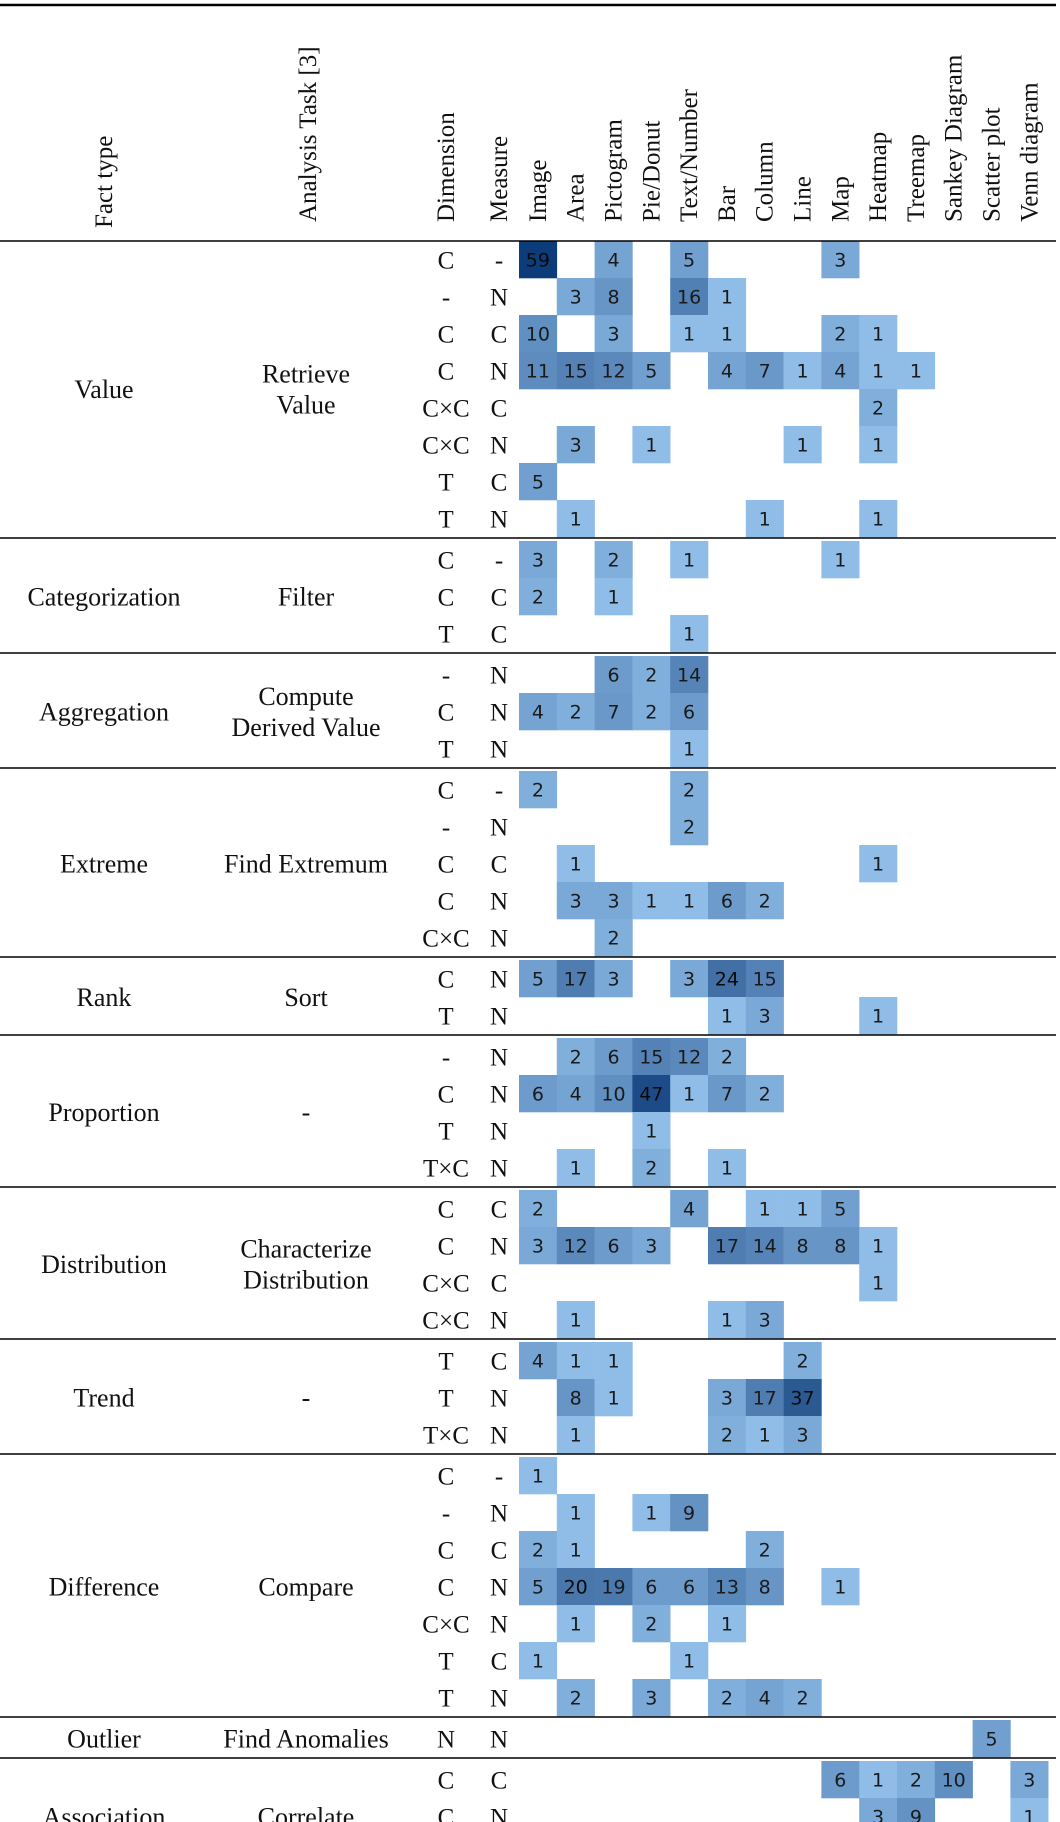 This screenshot has width=1060, height=1822. Describe the element at coordinates (727, 901) in the screenshot. I see `heatmap-cell-extreme-bar: 6` at that location.